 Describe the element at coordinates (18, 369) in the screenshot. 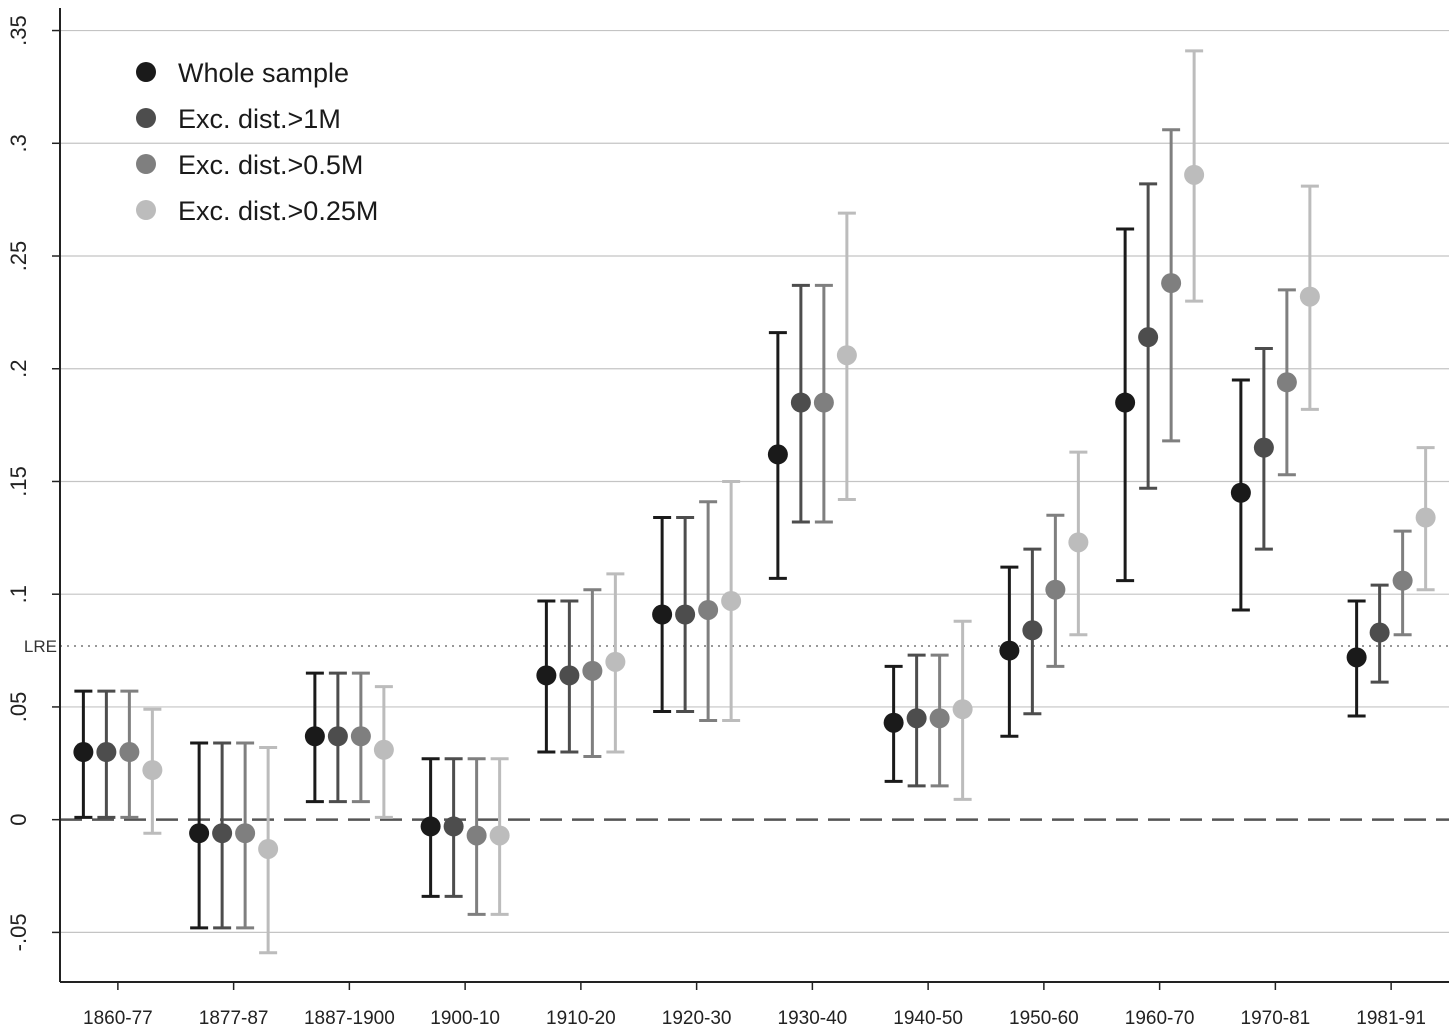

I see `y-tick-label: .2` at that location.